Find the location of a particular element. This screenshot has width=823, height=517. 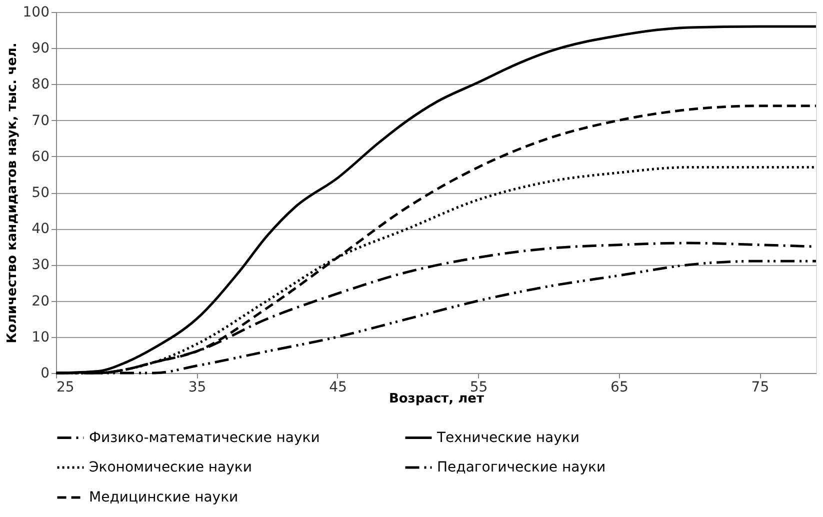

y-tick-label: 30 is located at coordinates (41, 265).